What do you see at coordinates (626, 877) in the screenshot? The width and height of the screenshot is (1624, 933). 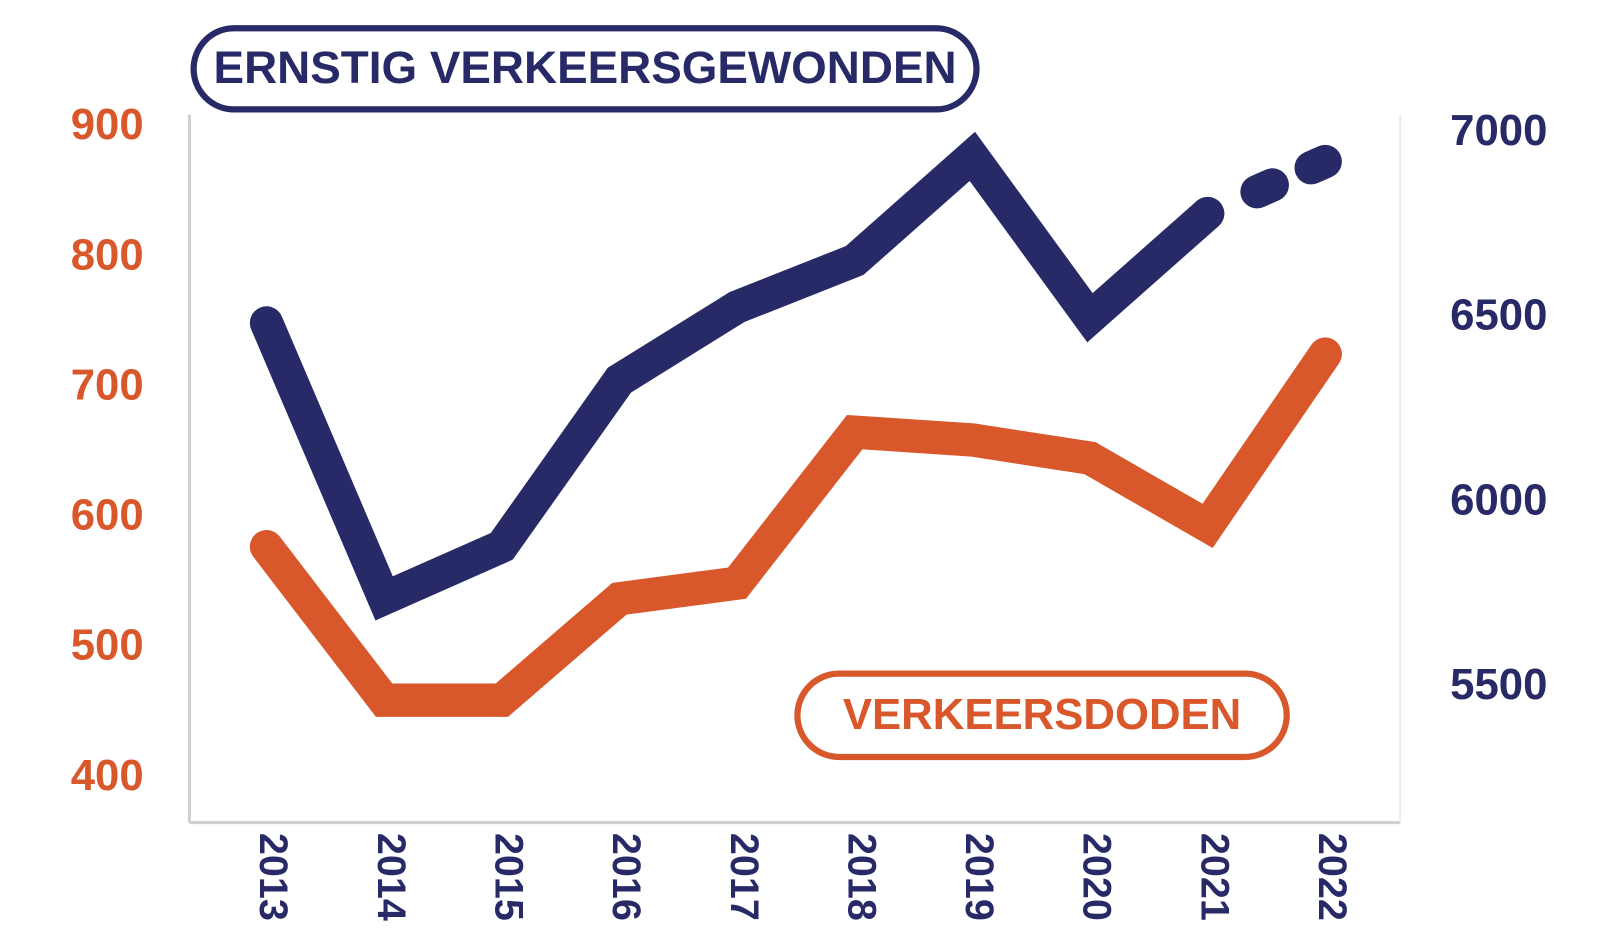 I see `x-tick-label: 2016` at bounding box center [626, 877].